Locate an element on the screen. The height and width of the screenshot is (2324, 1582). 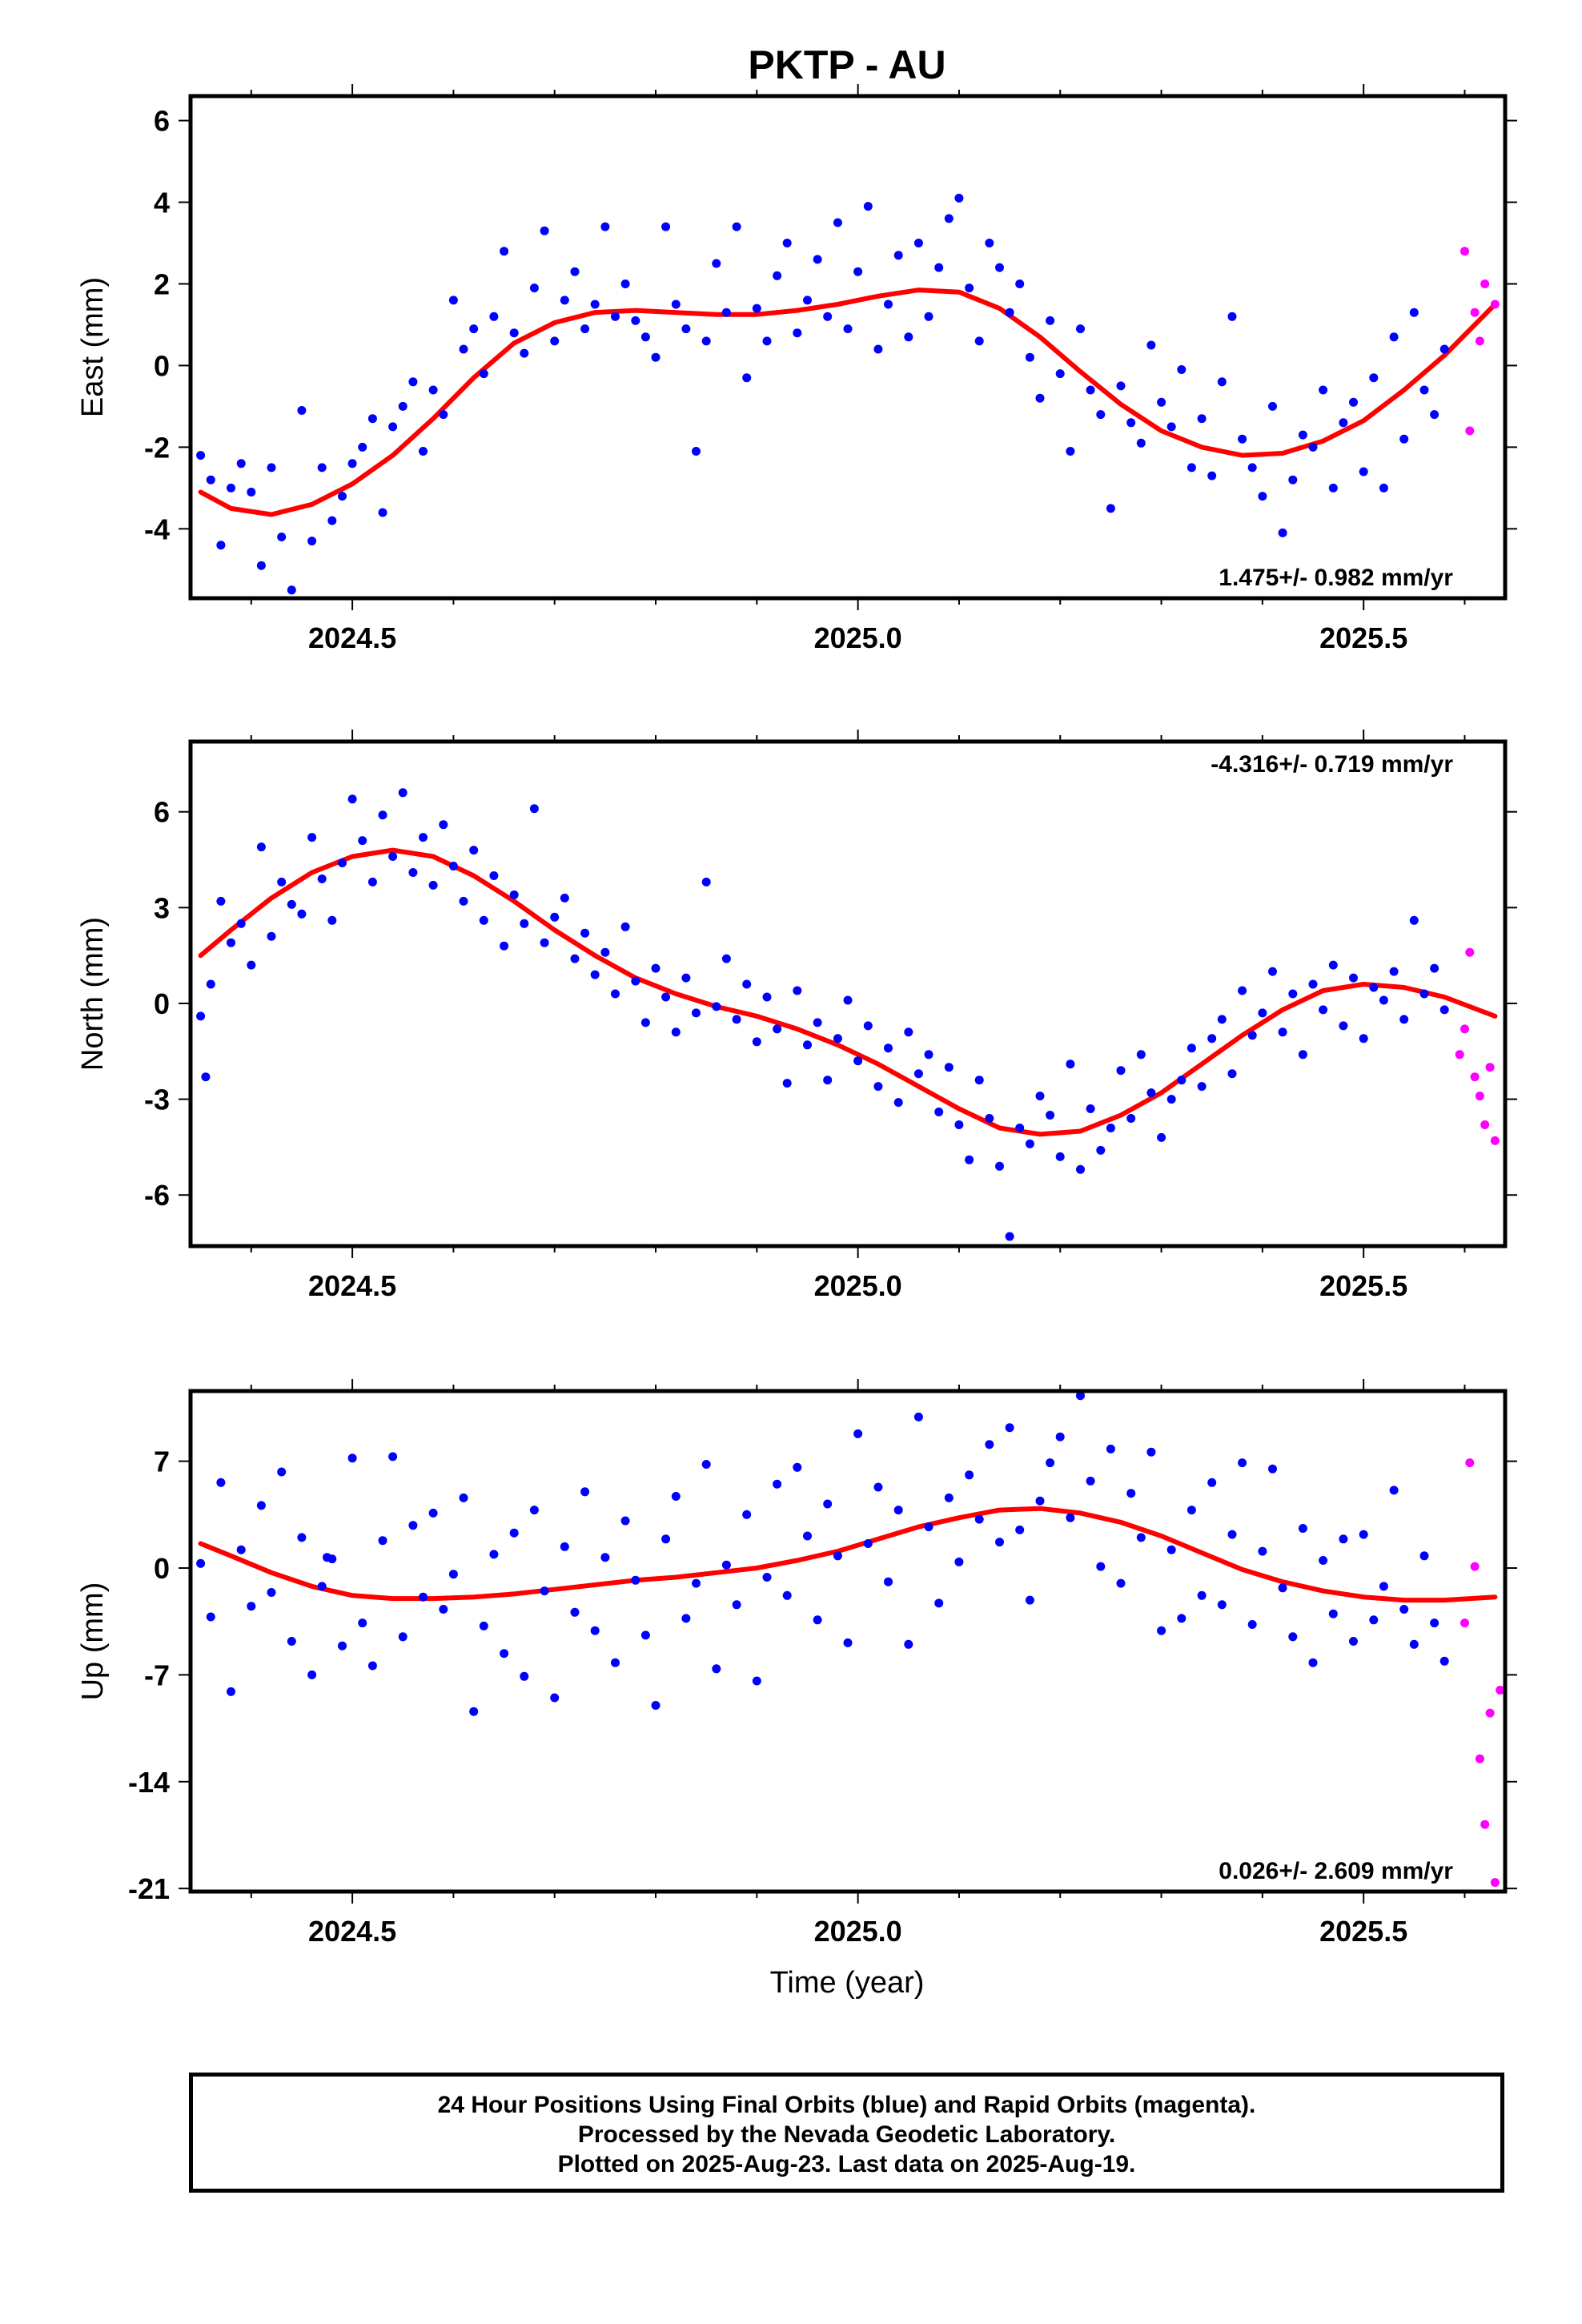
y-axis-label: Up (mm) is located at coordinates (93, 1642).